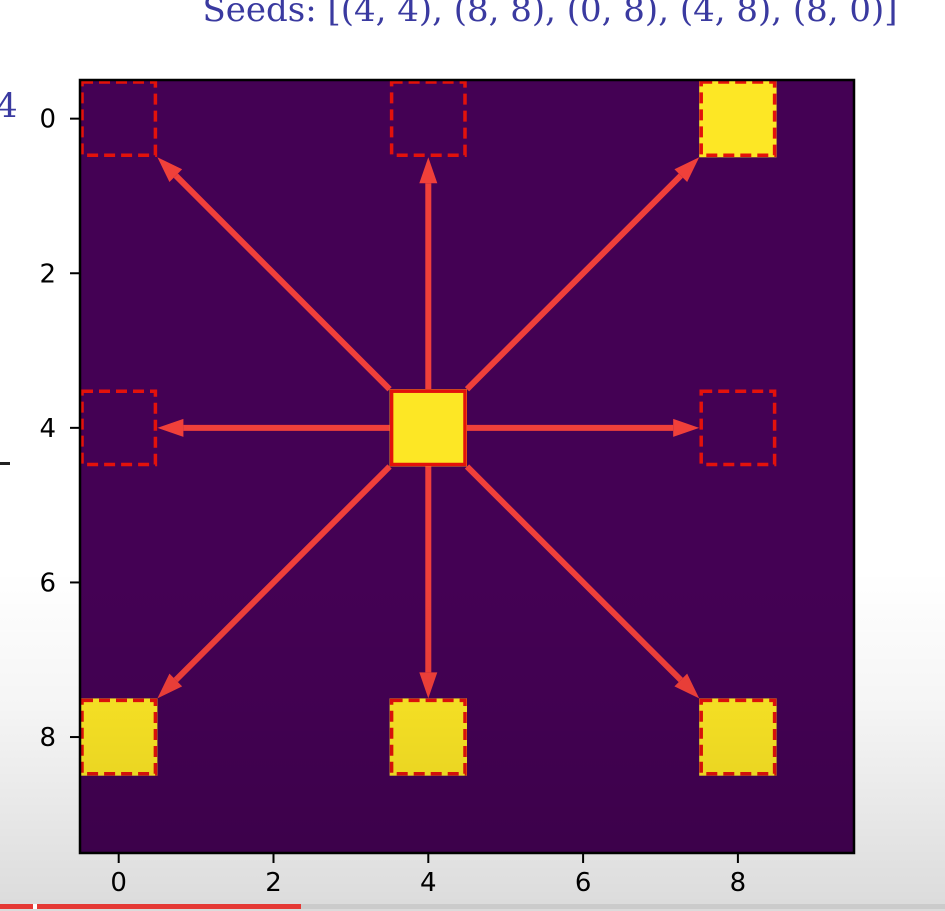 This screenshot has width=945, height=911. I want to click on x-tick-label-6: 6, so click(583, 883).